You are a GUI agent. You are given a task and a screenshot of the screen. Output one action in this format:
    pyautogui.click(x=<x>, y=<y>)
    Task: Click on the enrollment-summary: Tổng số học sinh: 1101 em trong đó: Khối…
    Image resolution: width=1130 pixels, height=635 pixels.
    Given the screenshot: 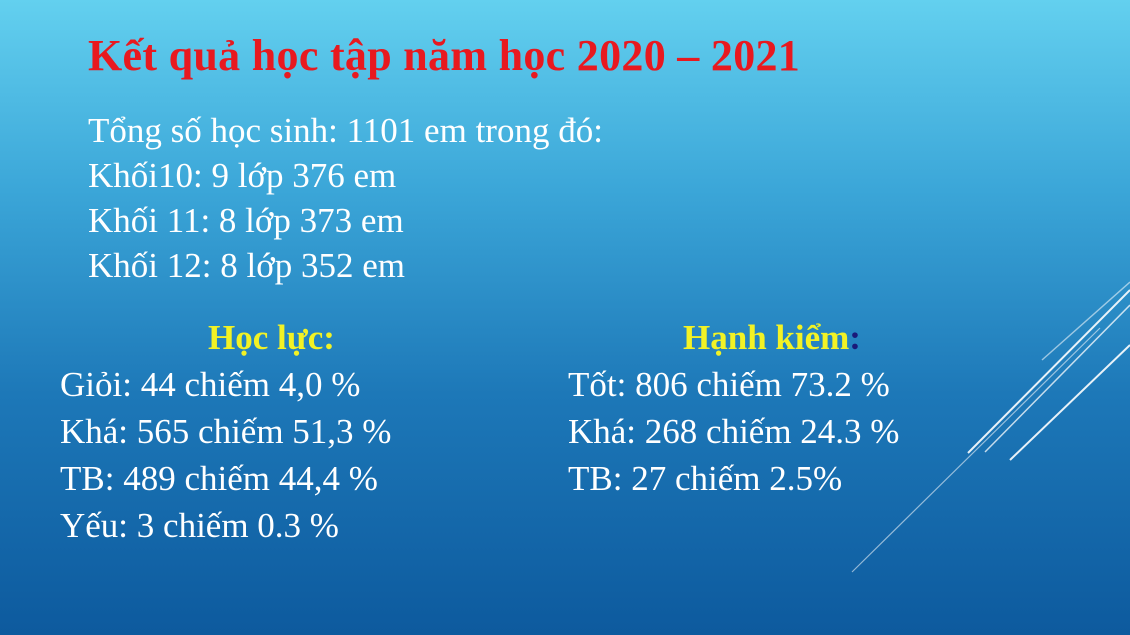 What is the action you would take?
    pyautogui.click(x=345, y=198)
    